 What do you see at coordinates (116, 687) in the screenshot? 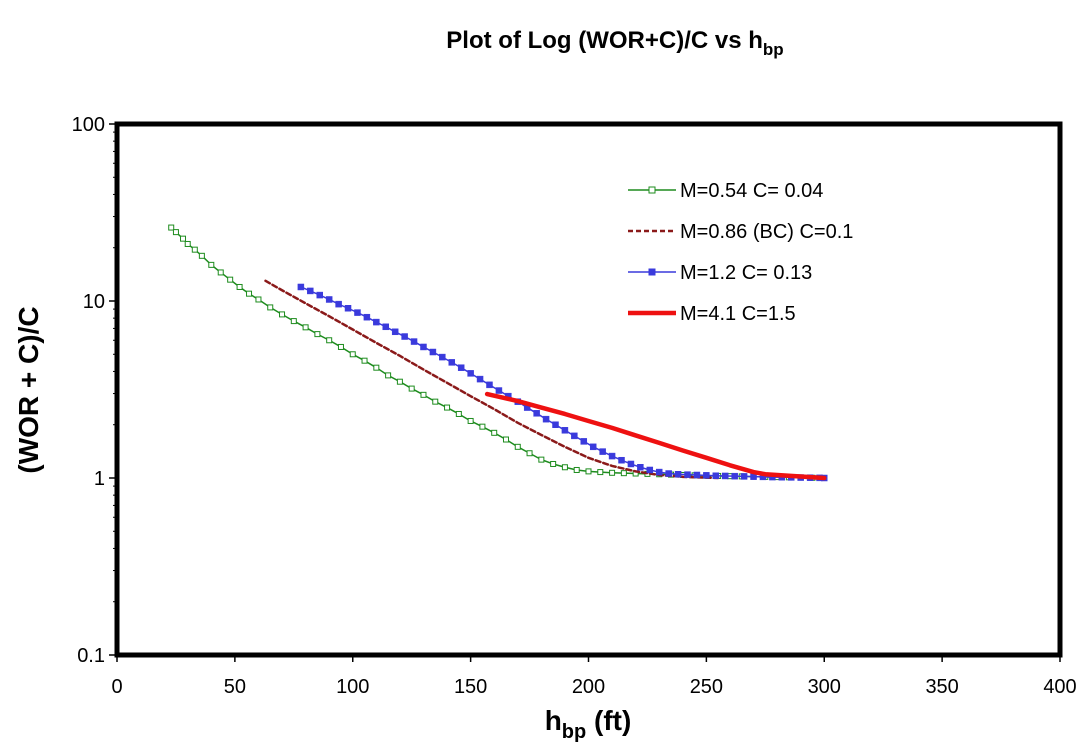
I see `x-tick-label: 0` at bounding box center [116, 687].